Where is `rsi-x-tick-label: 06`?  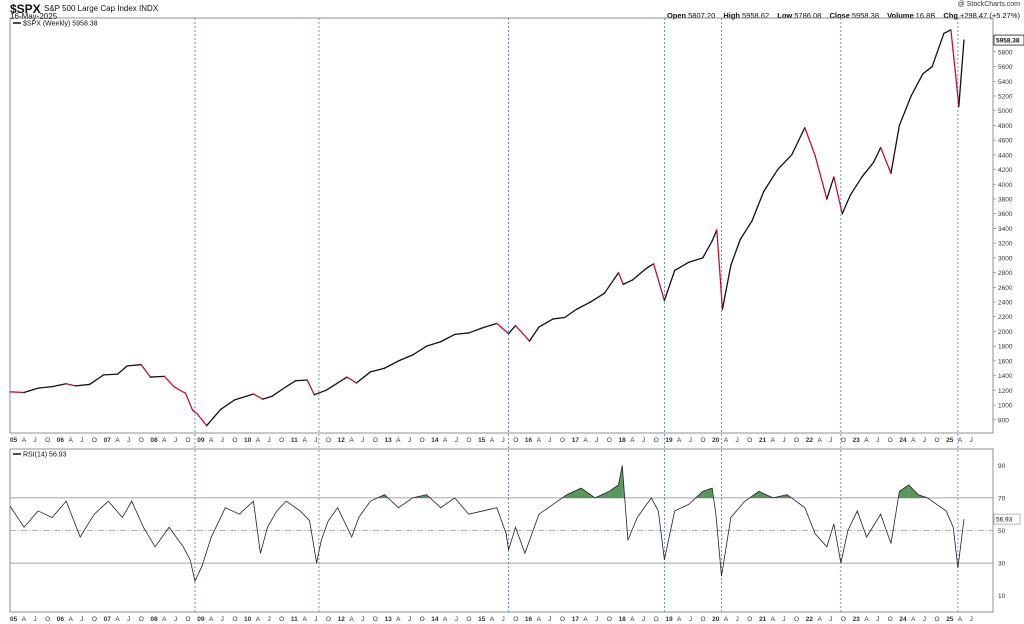
rsi-x-tick-label: 06 is located at coordinates (61, 619).